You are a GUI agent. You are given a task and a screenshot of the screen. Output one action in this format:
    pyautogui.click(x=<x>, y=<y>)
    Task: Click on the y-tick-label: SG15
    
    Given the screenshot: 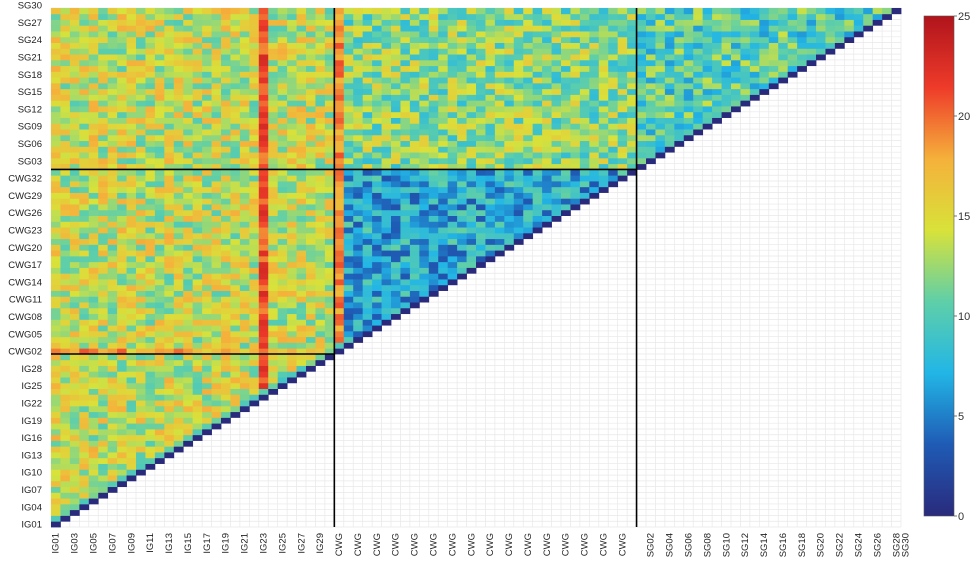 What is the action you would take?
    pyautogui.click(x=30, y=92)
    